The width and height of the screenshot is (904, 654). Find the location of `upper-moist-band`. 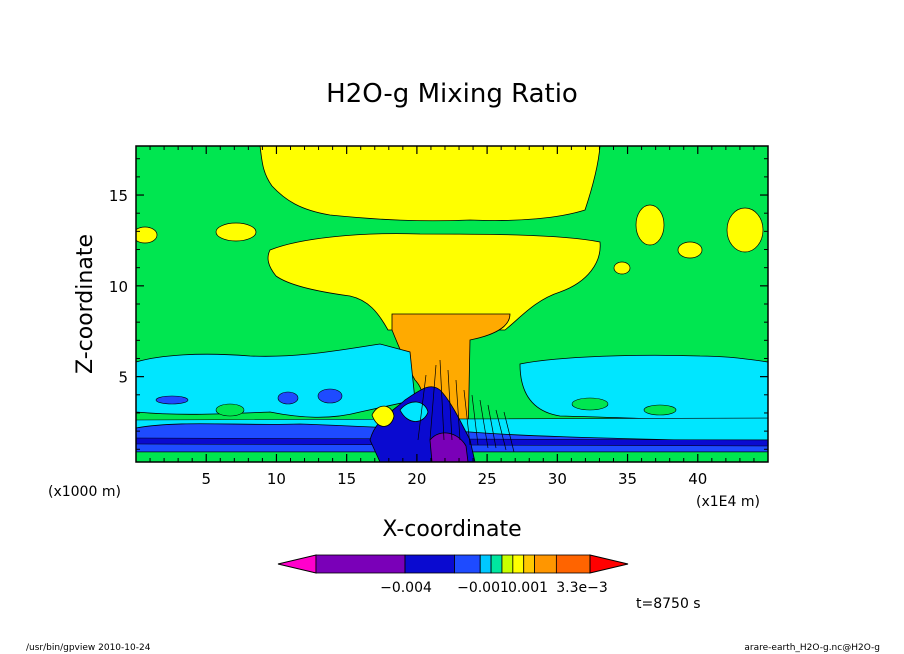

upper-moist-band is located at coordinates (430, 184).